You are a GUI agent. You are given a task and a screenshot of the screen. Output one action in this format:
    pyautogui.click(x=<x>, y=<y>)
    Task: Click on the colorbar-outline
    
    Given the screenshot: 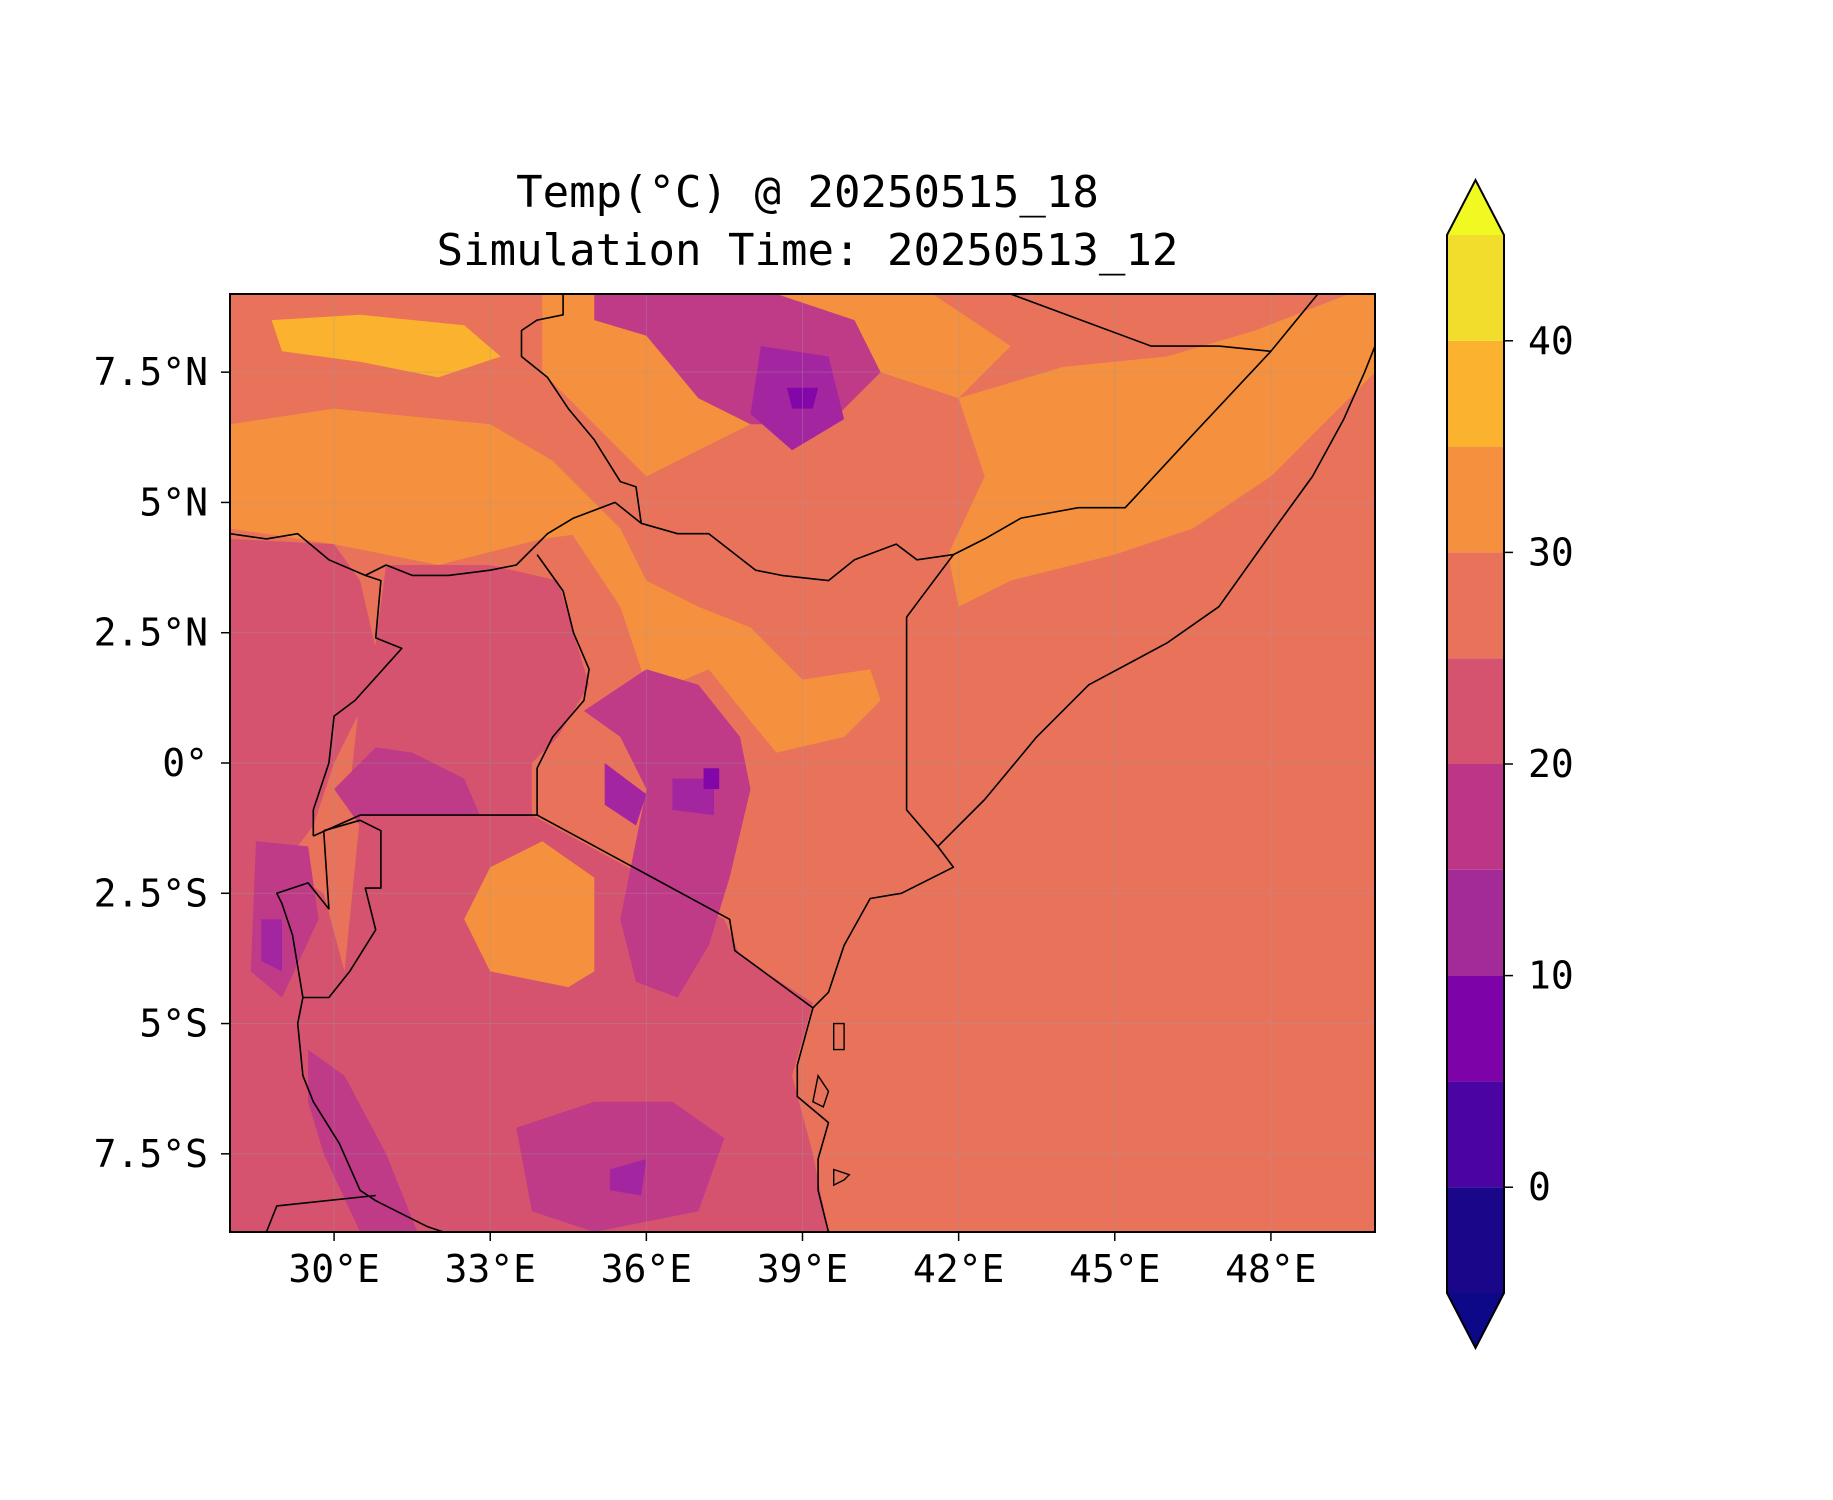 What is the action you would take?
    pyautogui.click(x=1475, y=764)
    